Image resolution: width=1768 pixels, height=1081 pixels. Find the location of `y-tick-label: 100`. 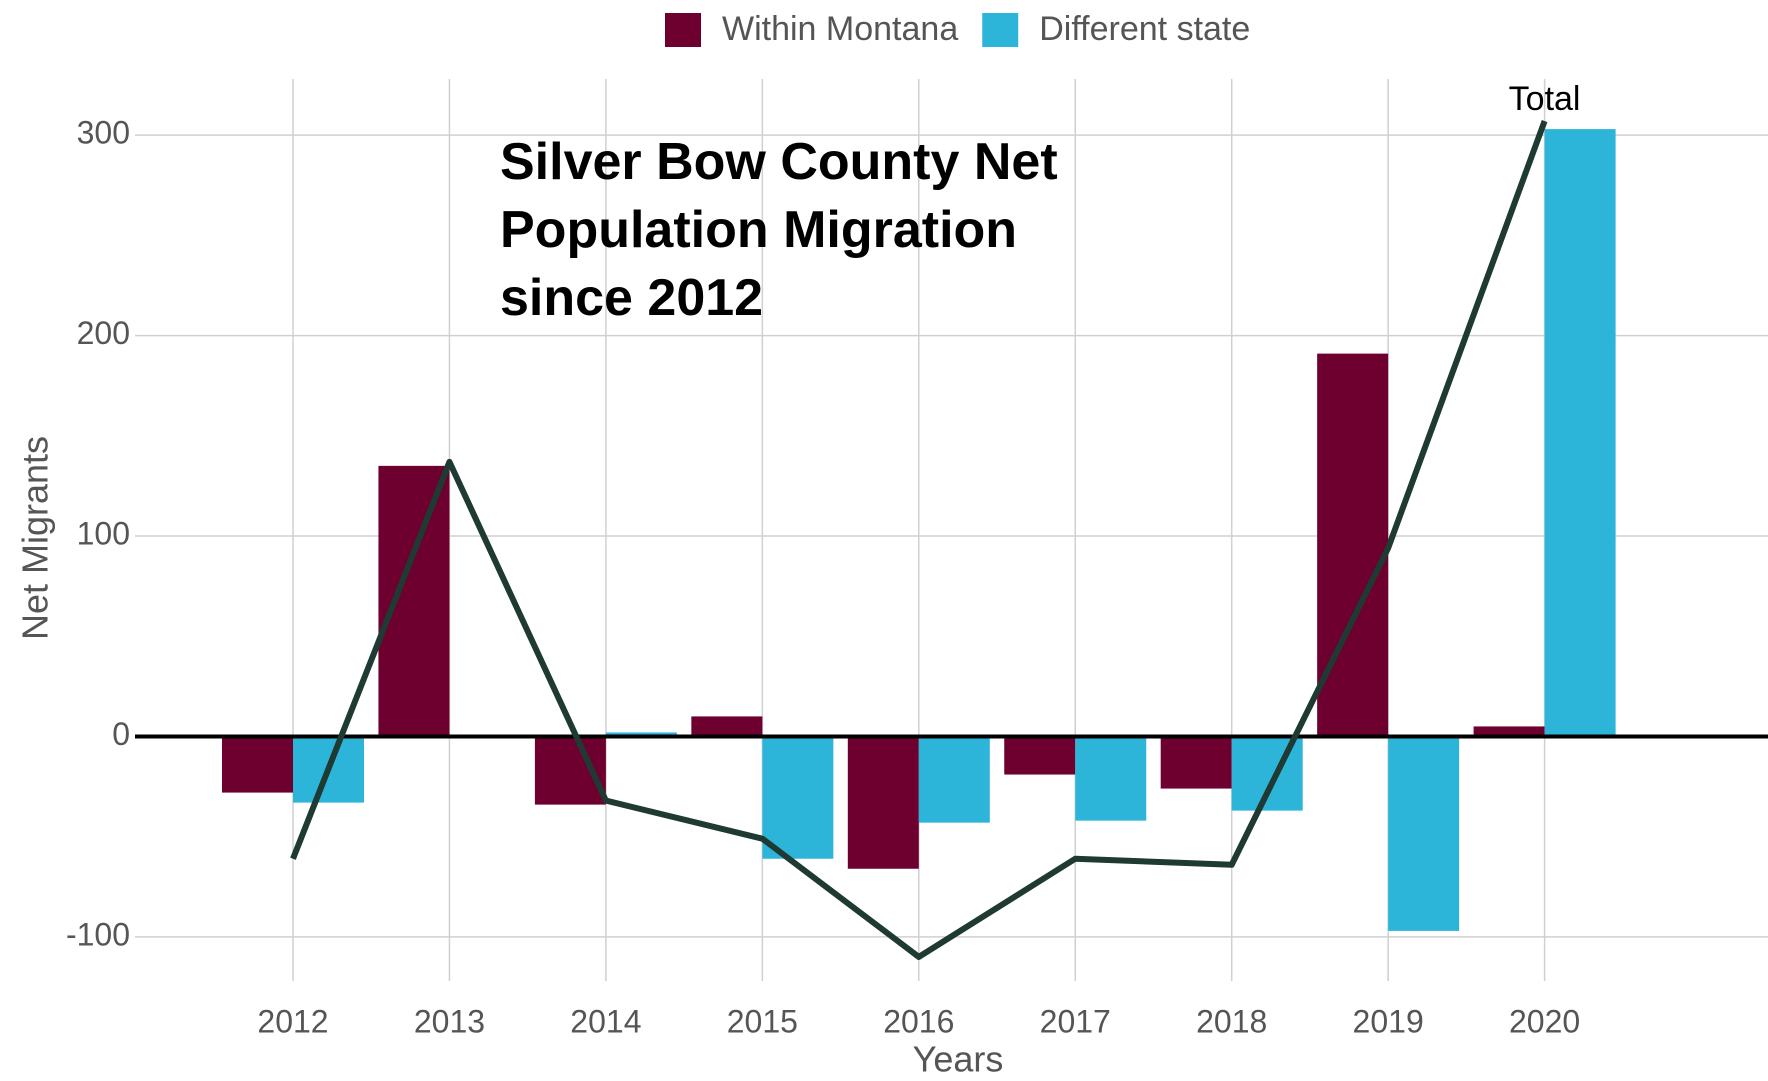

y-tick-label: 100 is located at coordinates (103, 533).